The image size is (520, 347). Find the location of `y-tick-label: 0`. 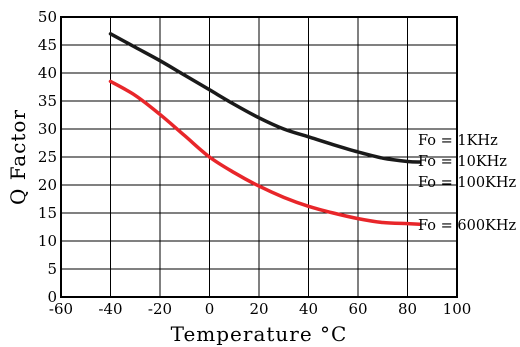

y-tick-label: 0 is located at coordinates (52, 297).